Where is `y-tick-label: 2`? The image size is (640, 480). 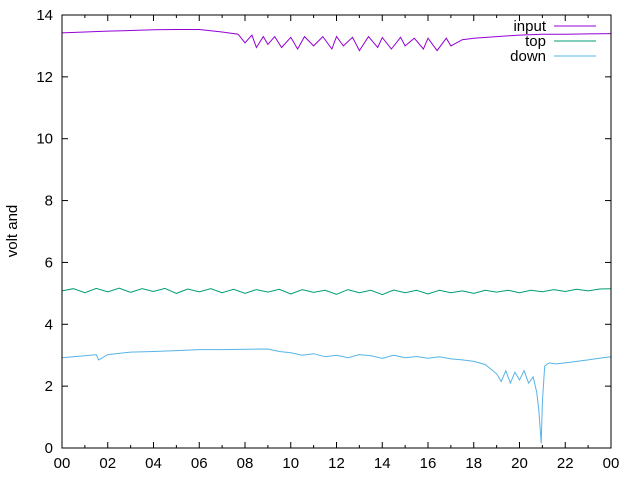
y-tick-label: 2 is located at coordinates (49, 386).